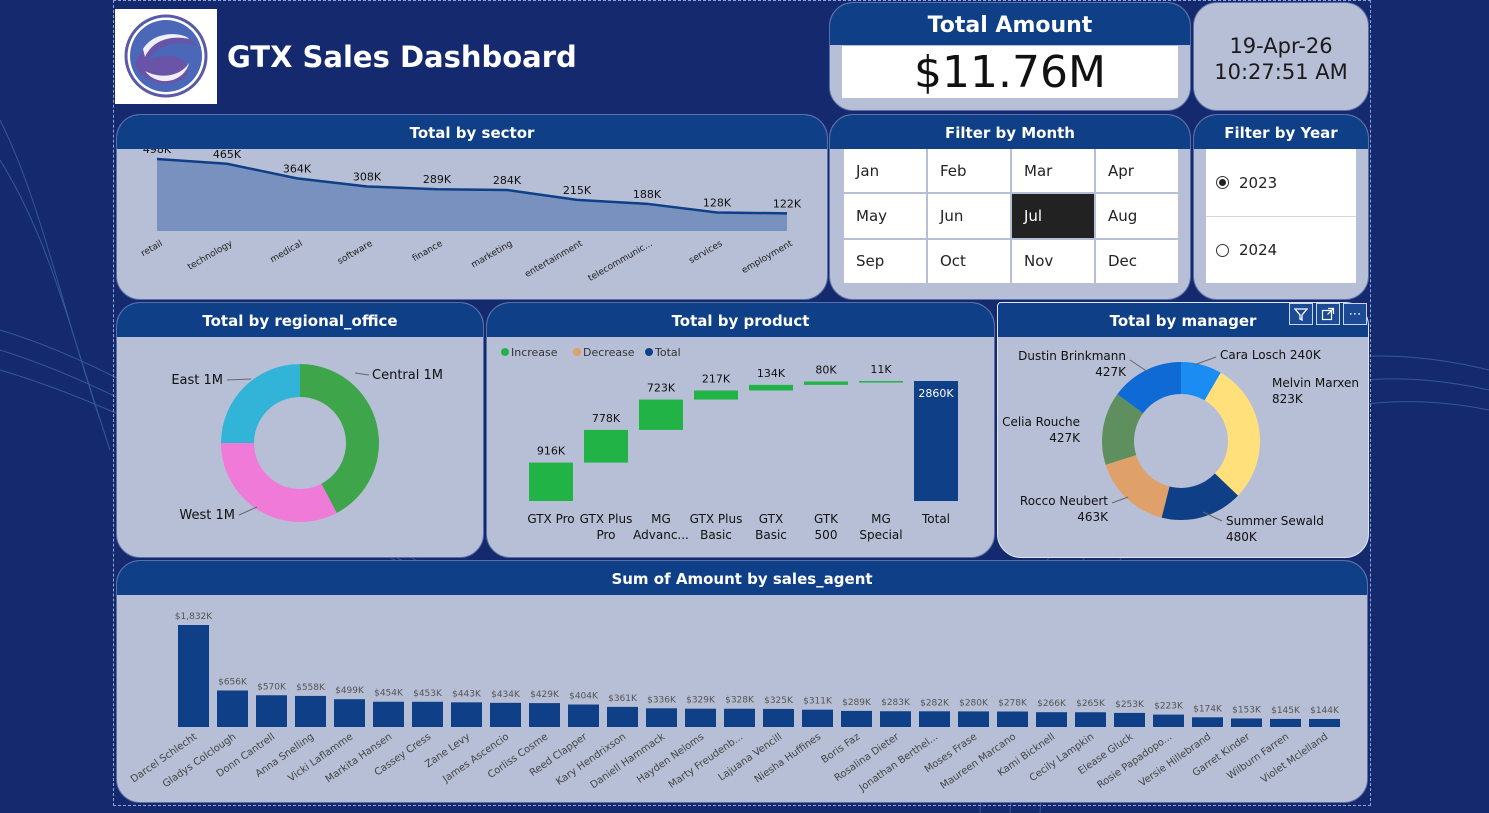  What do you see at coordinates (771, 519) in the screenshot?
I see `product-category-label: GTX` at bounding box center [771, 519].